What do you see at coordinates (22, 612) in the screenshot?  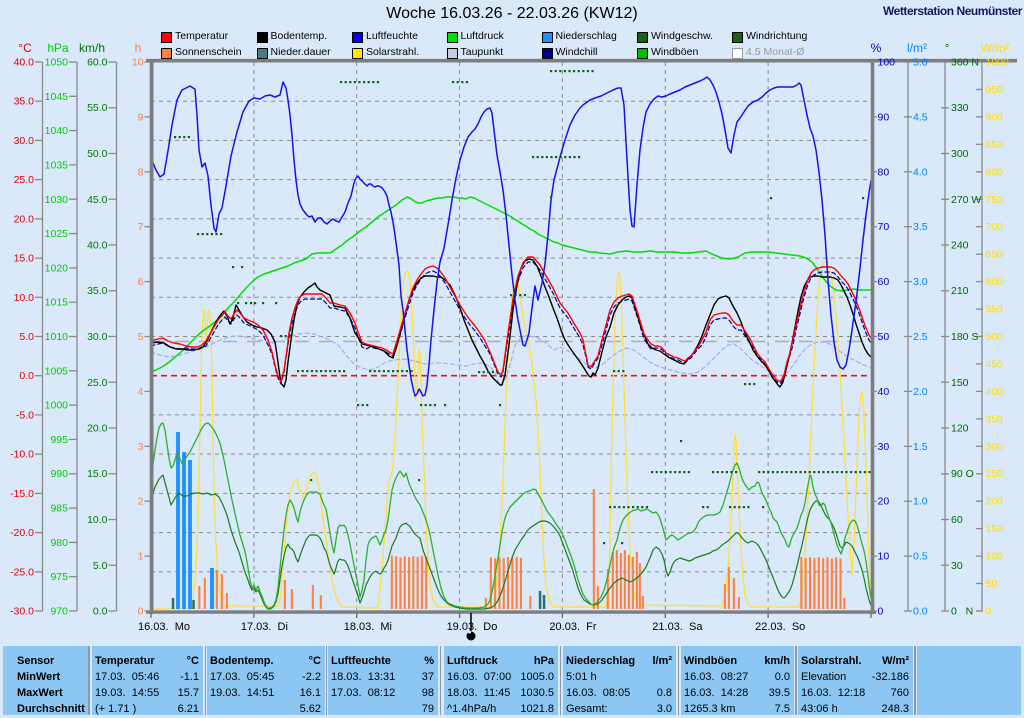 I see `svg-text: -30.0` at bounding box center [22, 612].